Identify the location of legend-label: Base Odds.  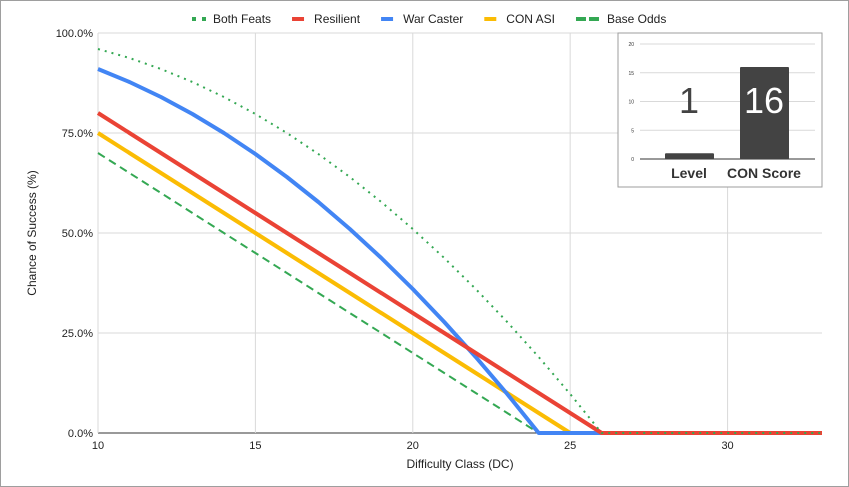
(636, 19).